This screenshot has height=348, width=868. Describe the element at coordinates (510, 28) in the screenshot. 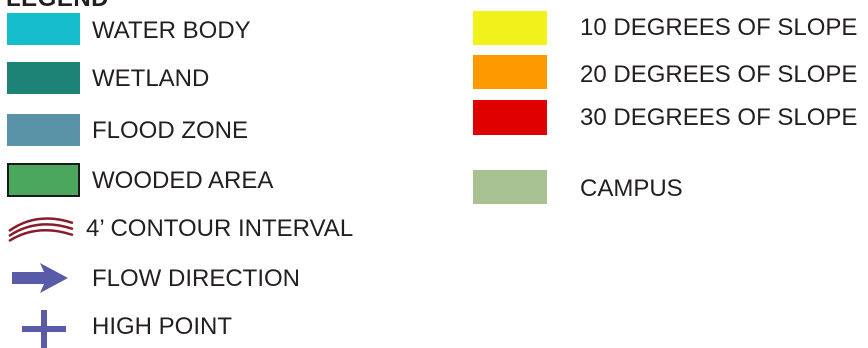

I see `slope-10-swatch` at that location.